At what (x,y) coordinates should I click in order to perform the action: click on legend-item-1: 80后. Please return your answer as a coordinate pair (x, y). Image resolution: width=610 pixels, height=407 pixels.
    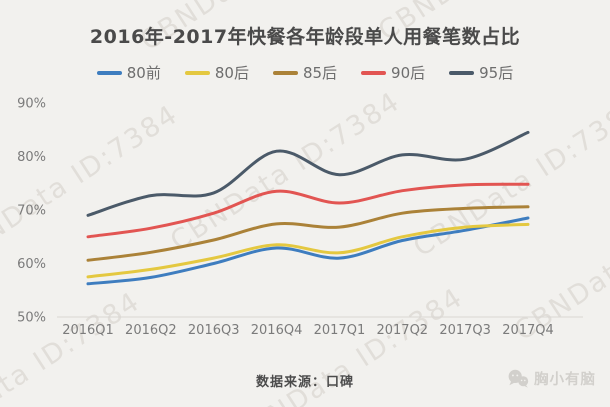
    Looking at the image, I should click on (216, 72).